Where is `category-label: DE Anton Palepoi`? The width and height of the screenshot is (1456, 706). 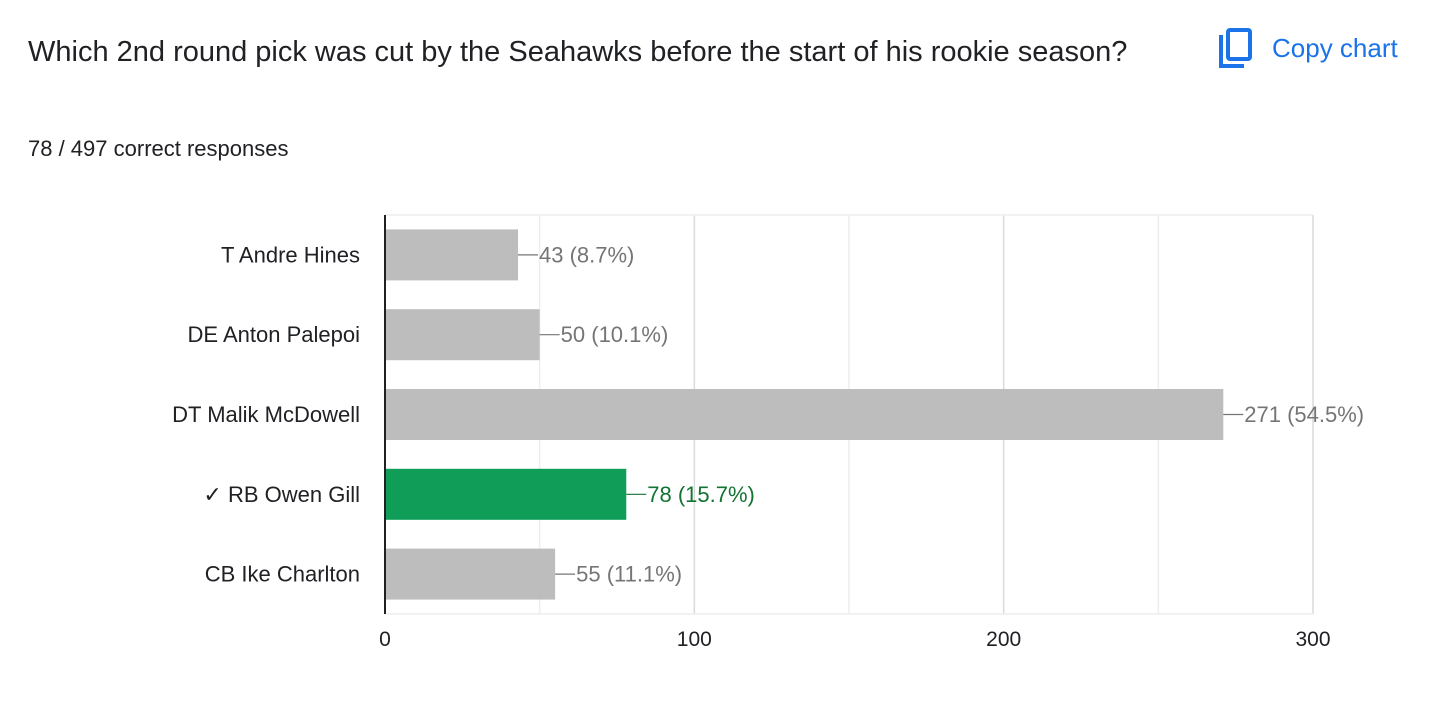
category-label: DE Anton Palepoi is located at coordinates (274, 334).